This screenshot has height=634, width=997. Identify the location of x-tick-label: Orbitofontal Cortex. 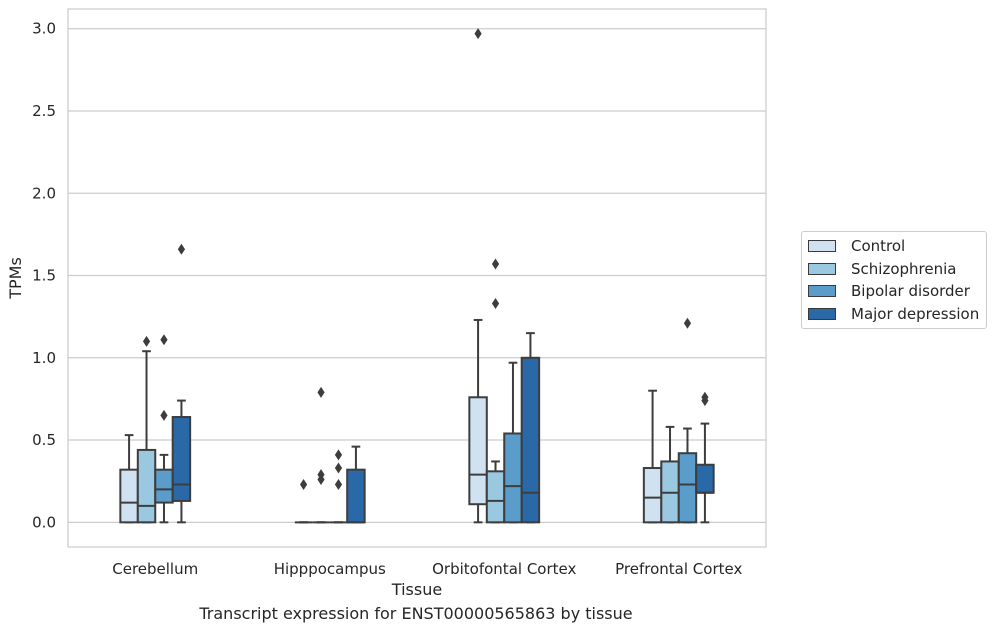
(504, 569).